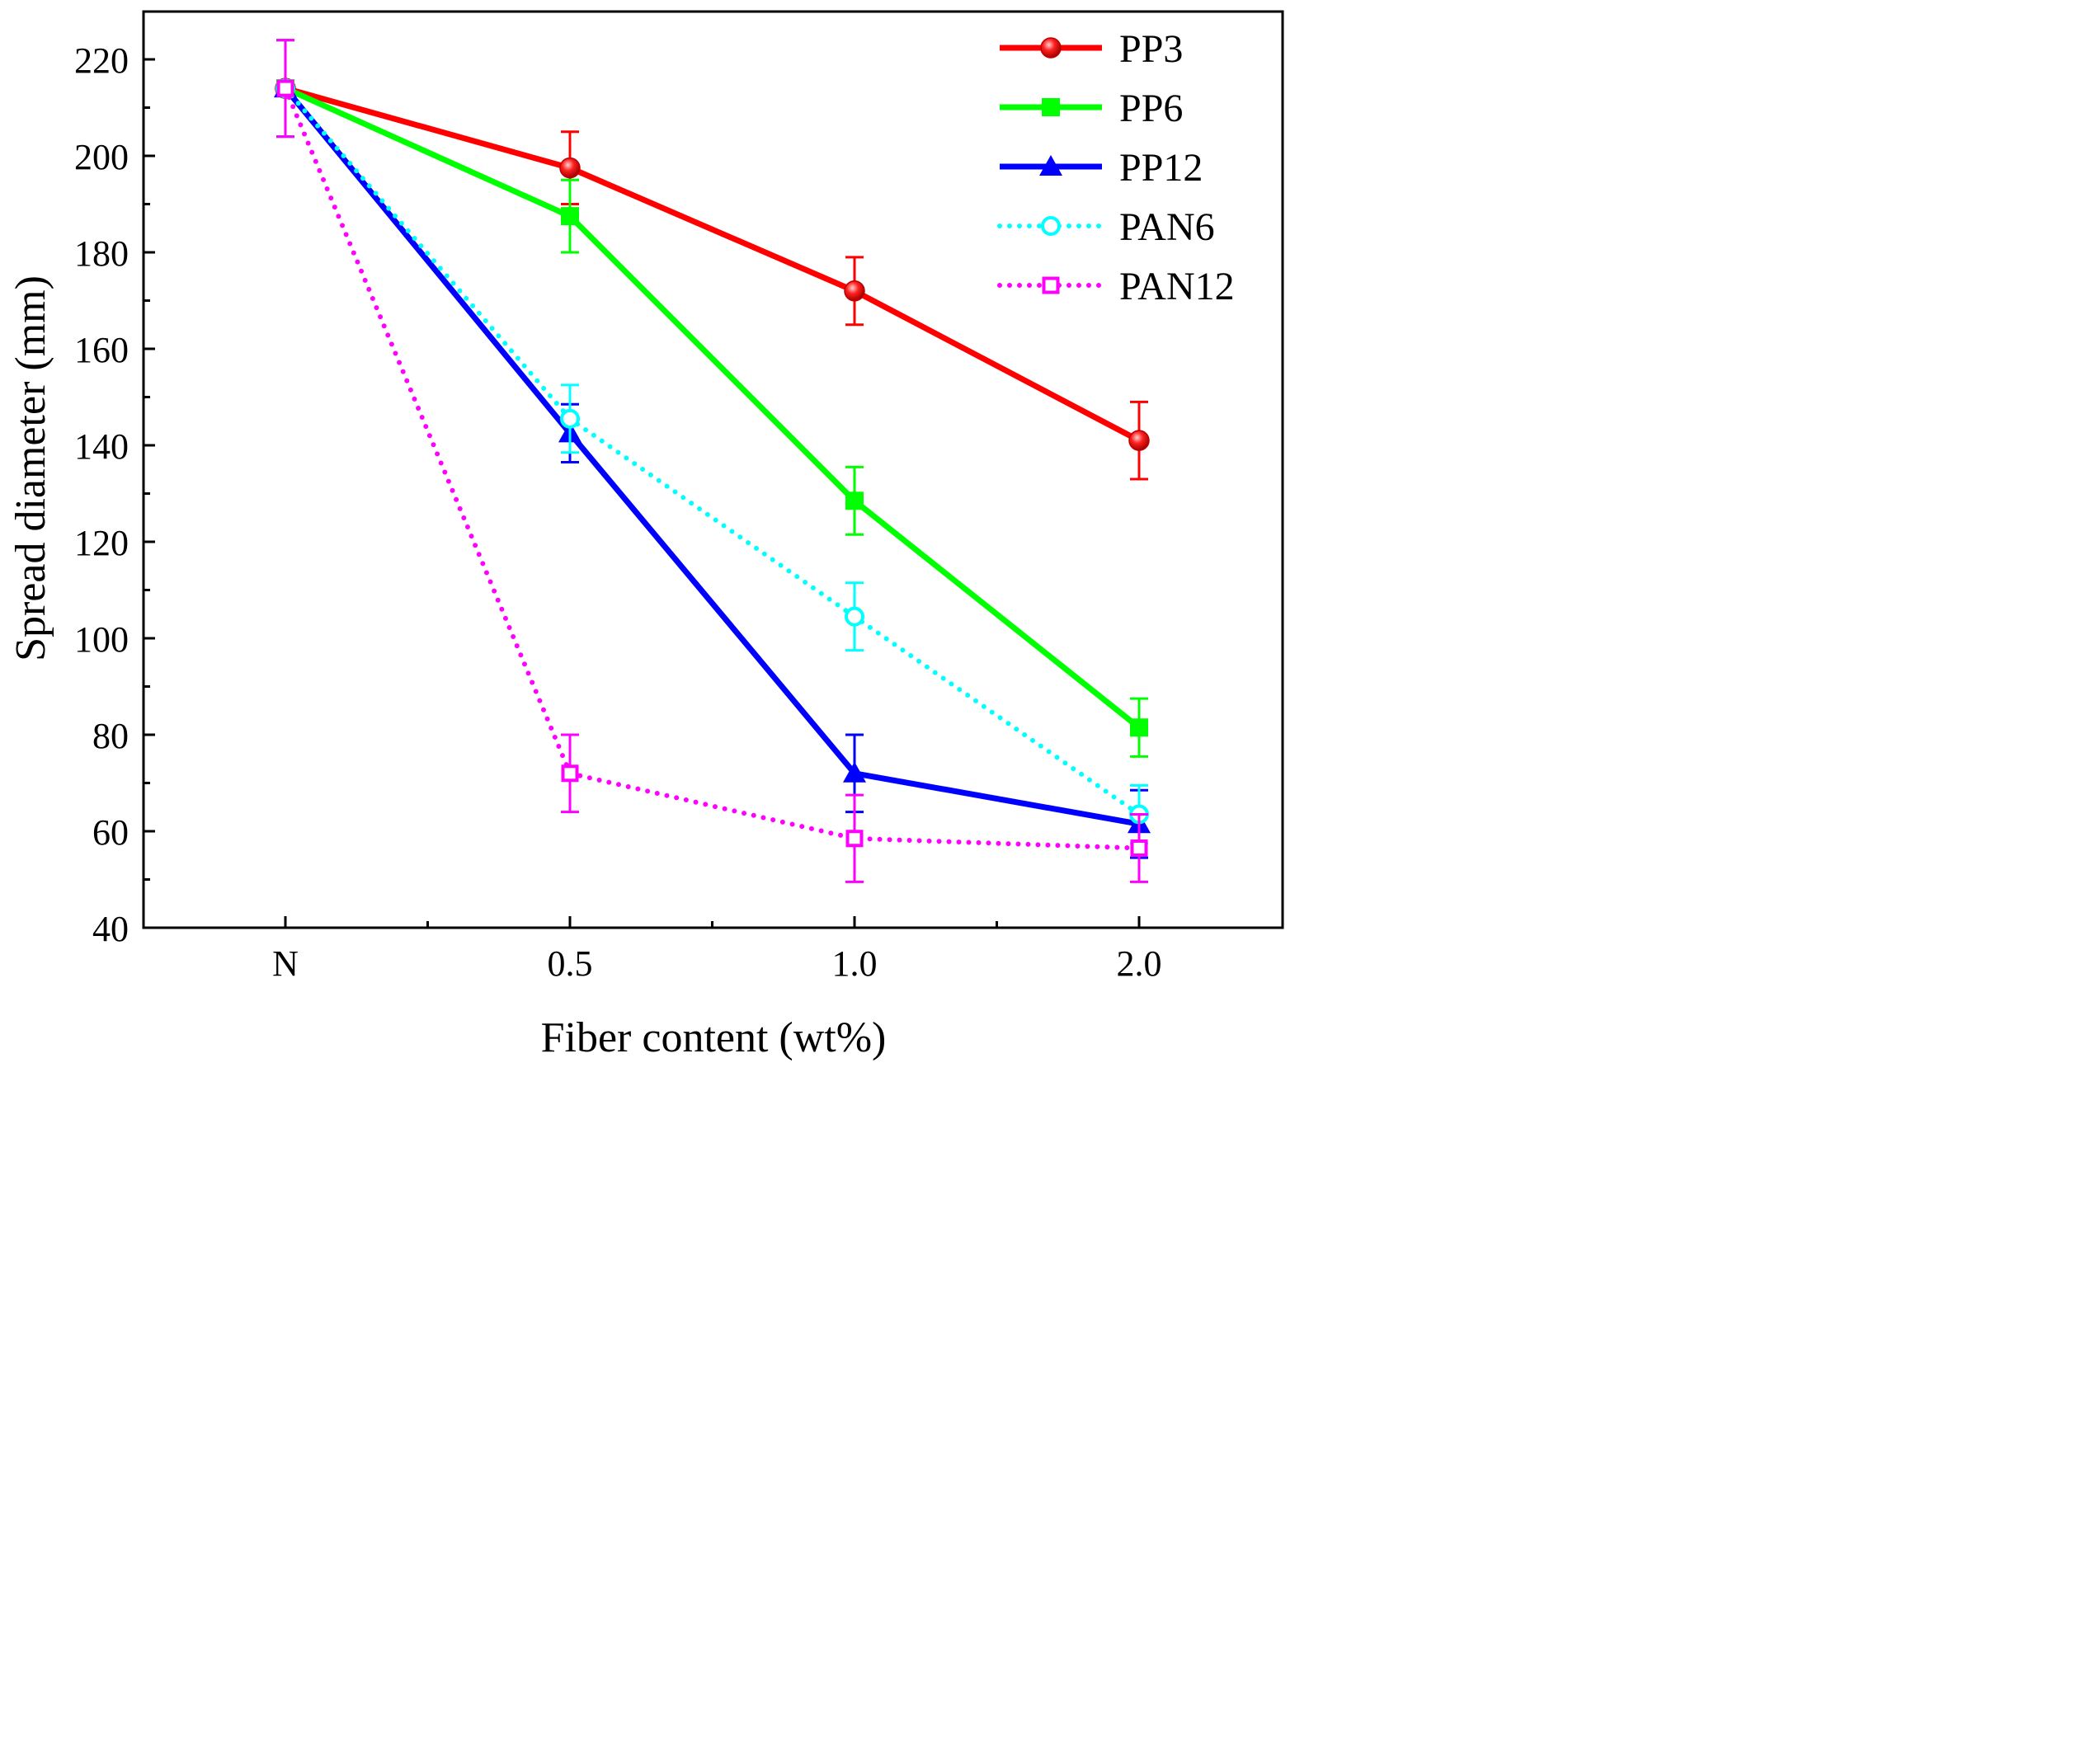  What do you see at coordinates (1151, 49) in the screenshot?
I see `legend-label: PP3` at bounding box center [1151, 49].